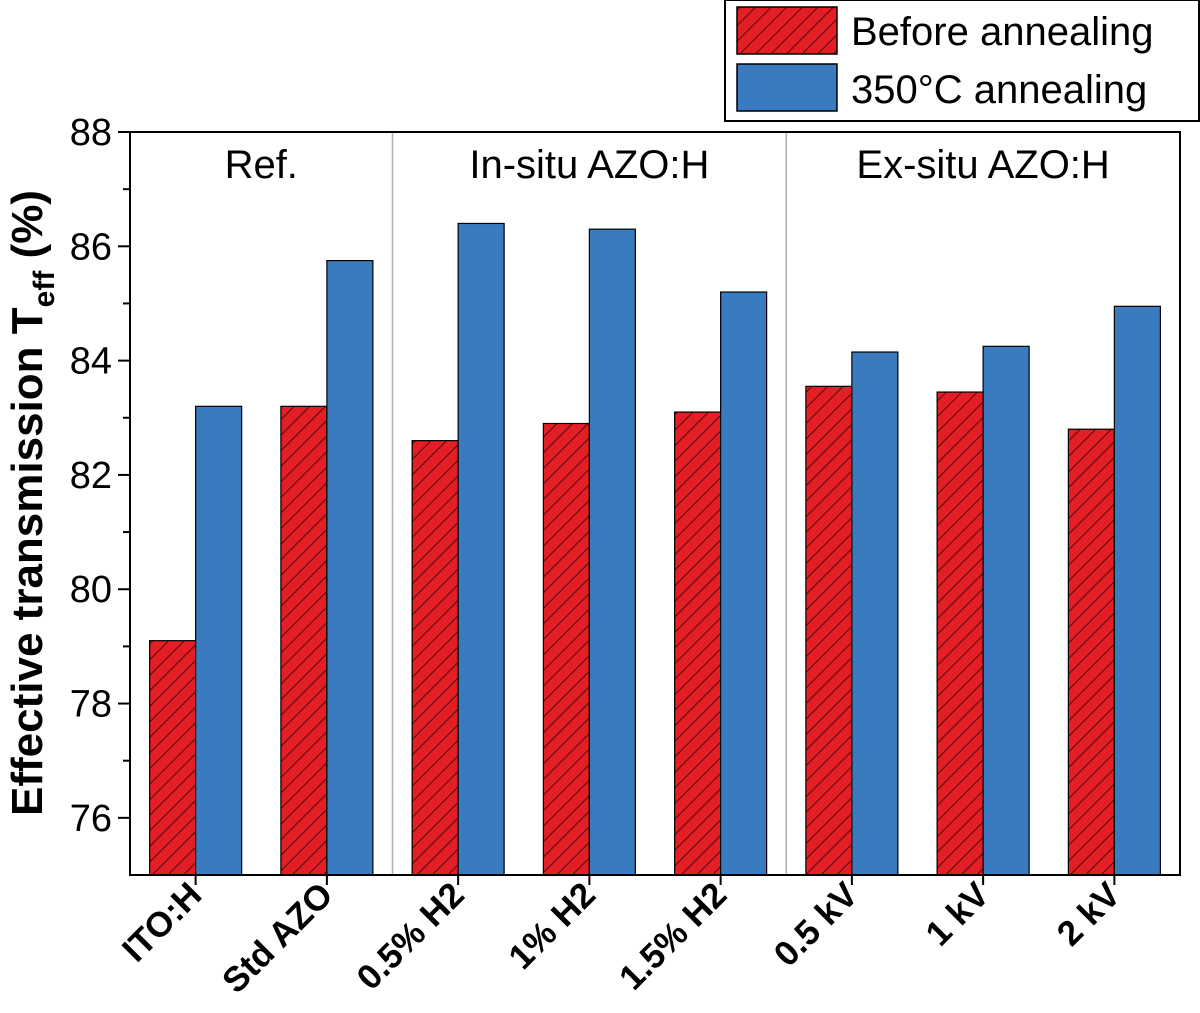 This screenshot has height=1013, width=1200. What do you see at coordinates (410, 936) in the screenshot?
I see `x-tick-label: 0.5% H2` at bounding box center [410, 936].